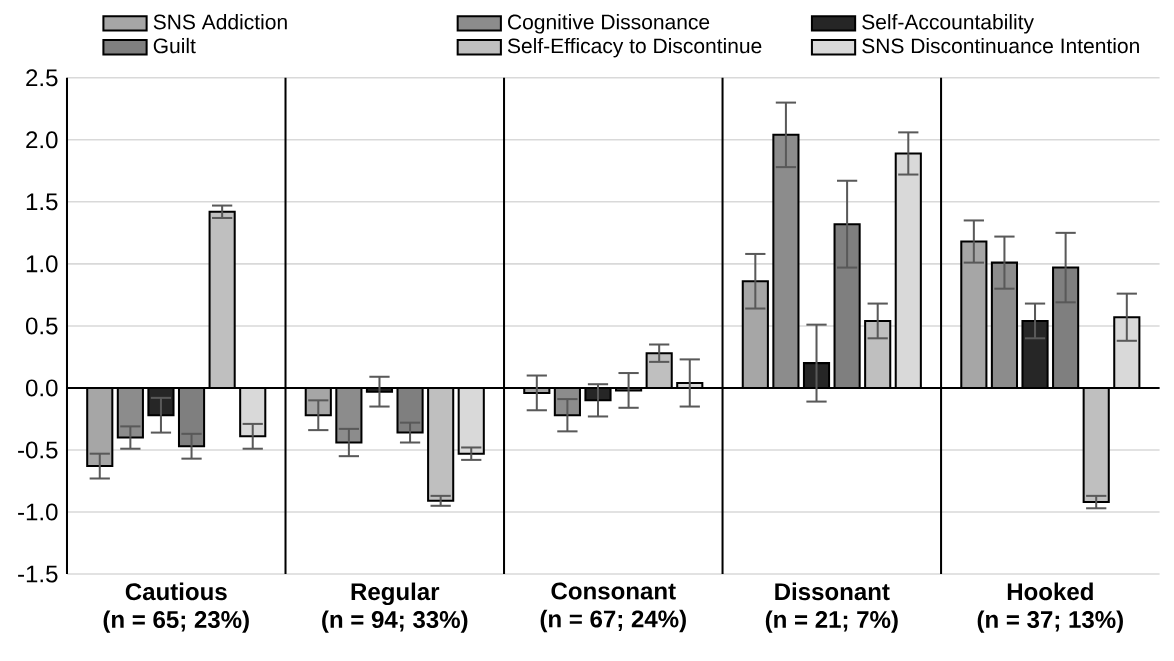 Image resolution: width=1174 pixels, height=661 pixels. What do you see at coordinates (1050, 607) in the screenshot?
I see `x-tick-label: Hooked (n = 37; 13%)` at bounding box center [1050, 607].